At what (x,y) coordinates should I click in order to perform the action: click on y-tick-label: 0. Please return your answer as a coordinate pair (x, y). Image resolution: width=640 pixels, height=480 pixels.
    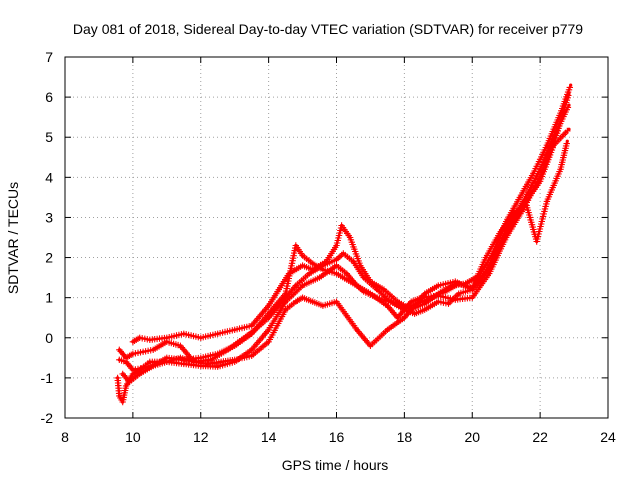
    Looking at the image, I should click on (49, 338).